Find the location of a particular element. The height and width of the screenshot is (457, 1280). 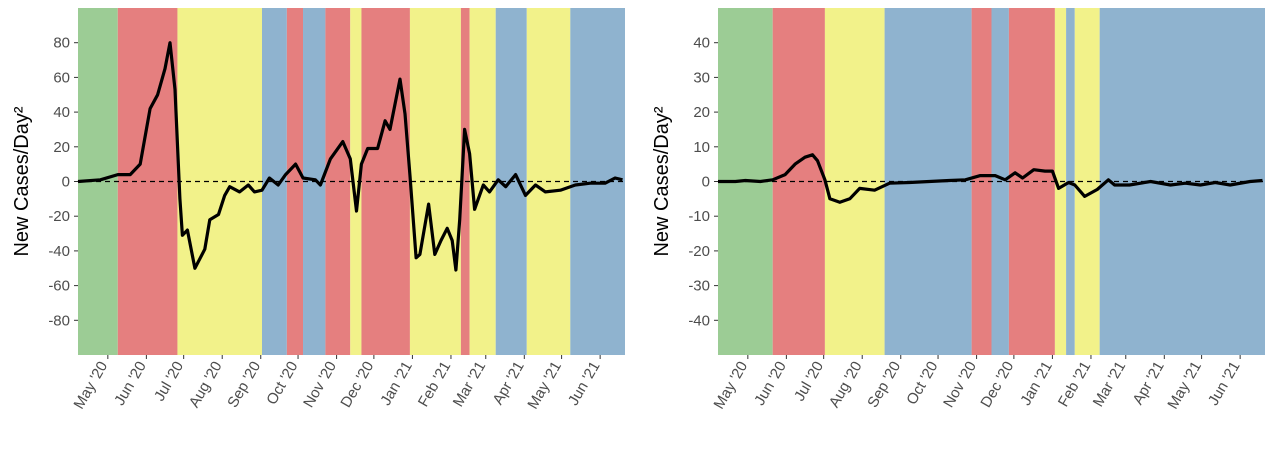

y-tick-label: -30 is located at coordinates (699, 286).